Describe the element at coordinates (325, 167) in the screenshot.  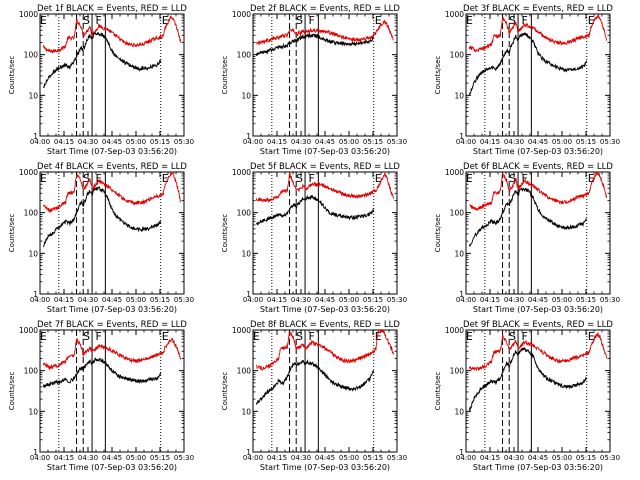
I see `panel-title: Det 5f BLACK = Events, RED = LLD` at that location.